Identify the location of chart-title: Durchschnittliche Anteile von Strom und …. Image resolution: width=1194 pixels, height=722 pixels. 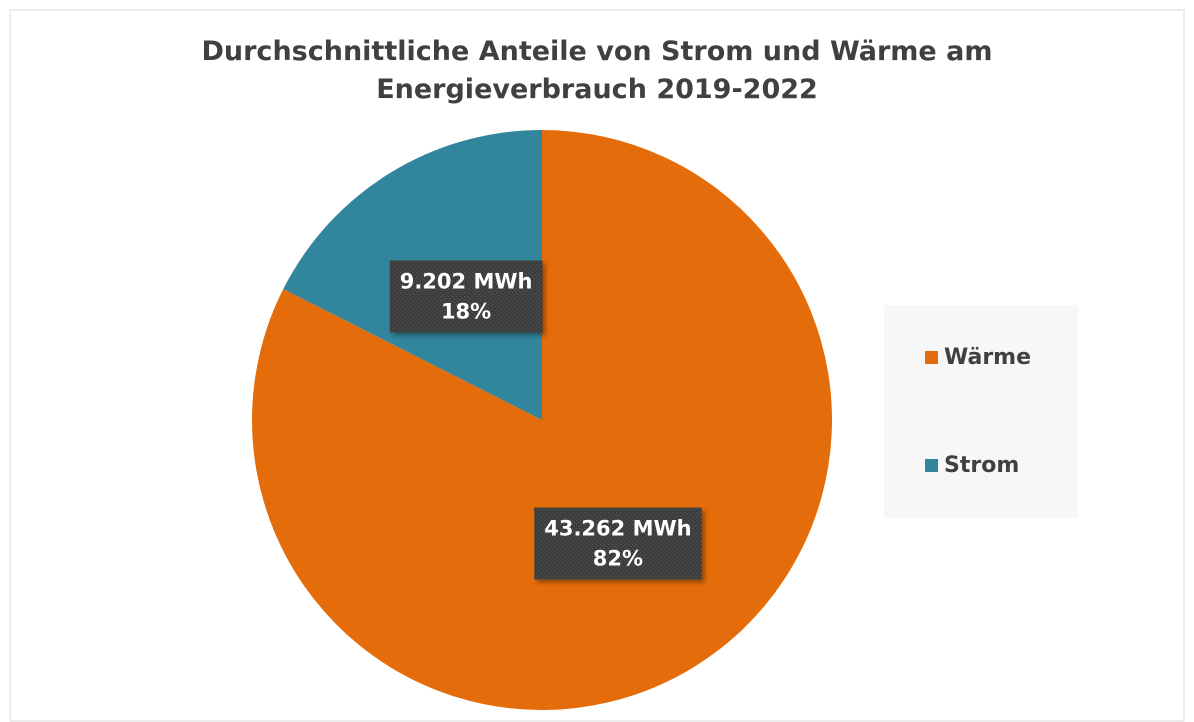
(596, 70).